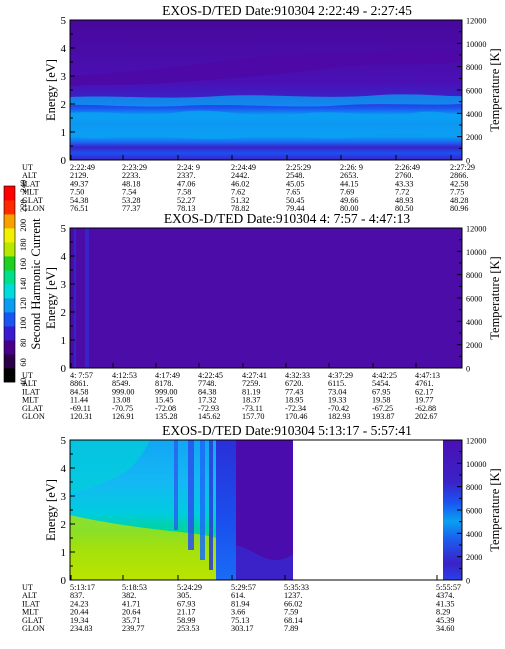  What do you see at coordinates (30, 400) in the screenshot?
I see `table-row-label: MLT` at bounding box center [30, 400].